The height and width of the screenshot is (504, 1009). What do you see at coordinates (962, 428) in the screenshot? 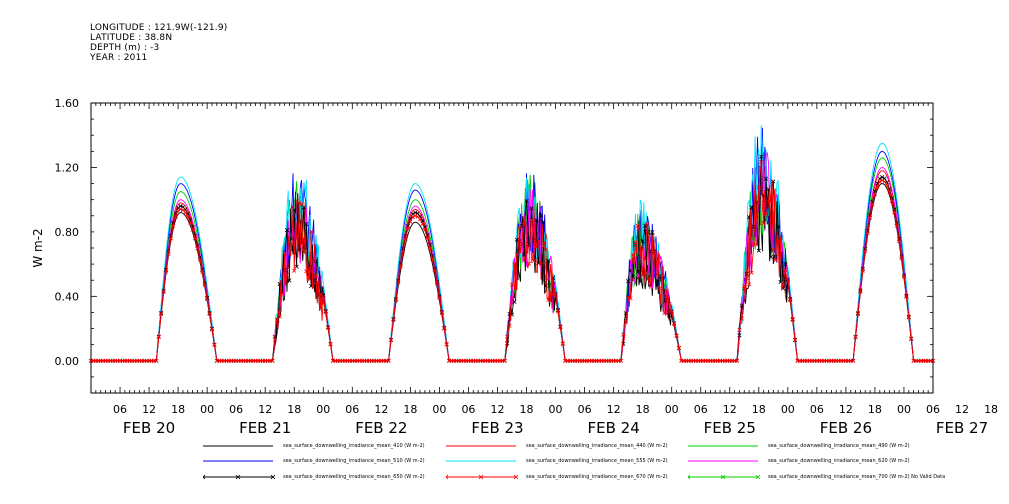
I see `x-day-label: FEB 27` at bounding box center [962, 428].